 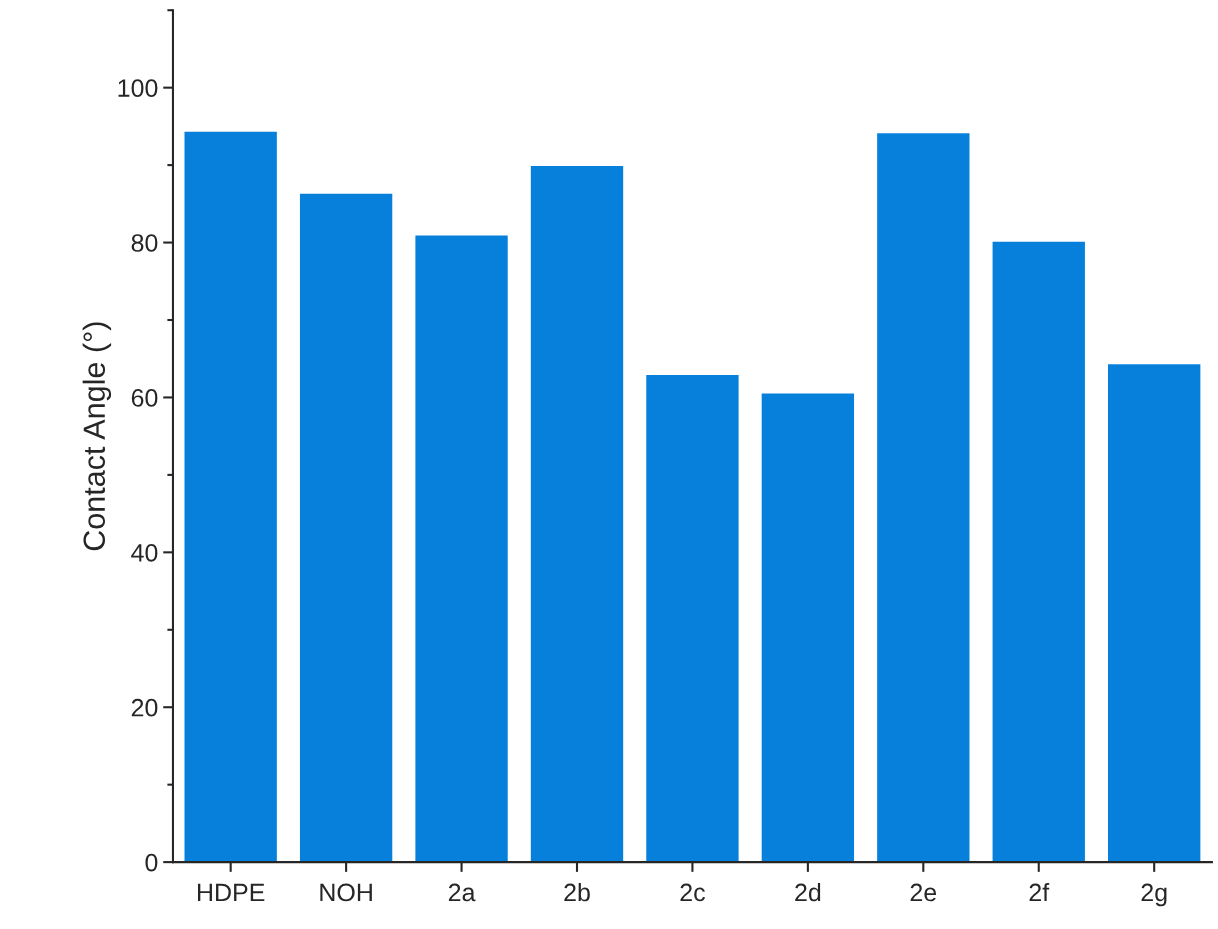 What do you see at coordinates (808, 892) in the screenshot?
I see `x-tick-label: 2d` at bounding box center [808, 892].